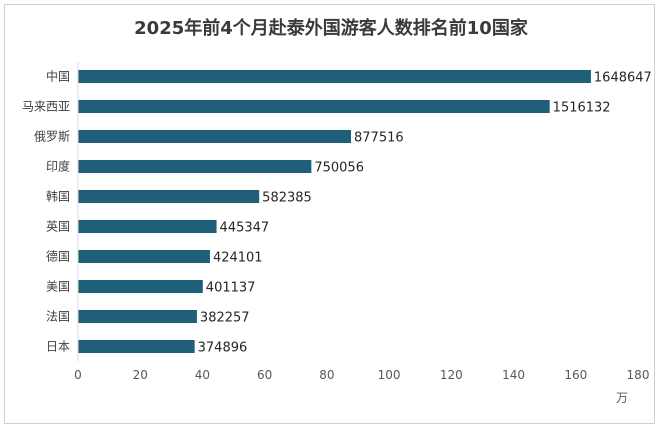  What do you see at coordinates (623, 78) in the screenshot?
I see `data-label: 1648647` at bounding box center [623, 78].